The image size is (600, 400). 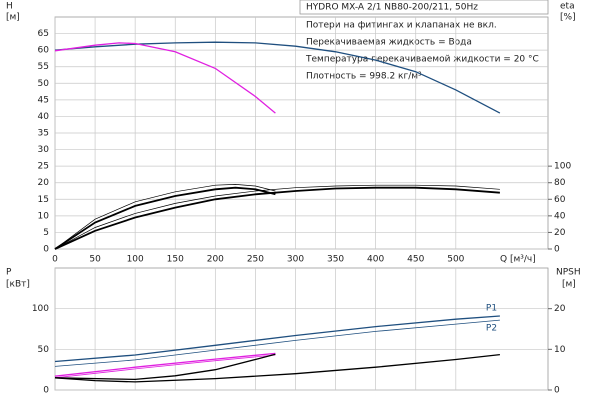 I want to click on x-tick-label: 200, so click(x=215, y=260).